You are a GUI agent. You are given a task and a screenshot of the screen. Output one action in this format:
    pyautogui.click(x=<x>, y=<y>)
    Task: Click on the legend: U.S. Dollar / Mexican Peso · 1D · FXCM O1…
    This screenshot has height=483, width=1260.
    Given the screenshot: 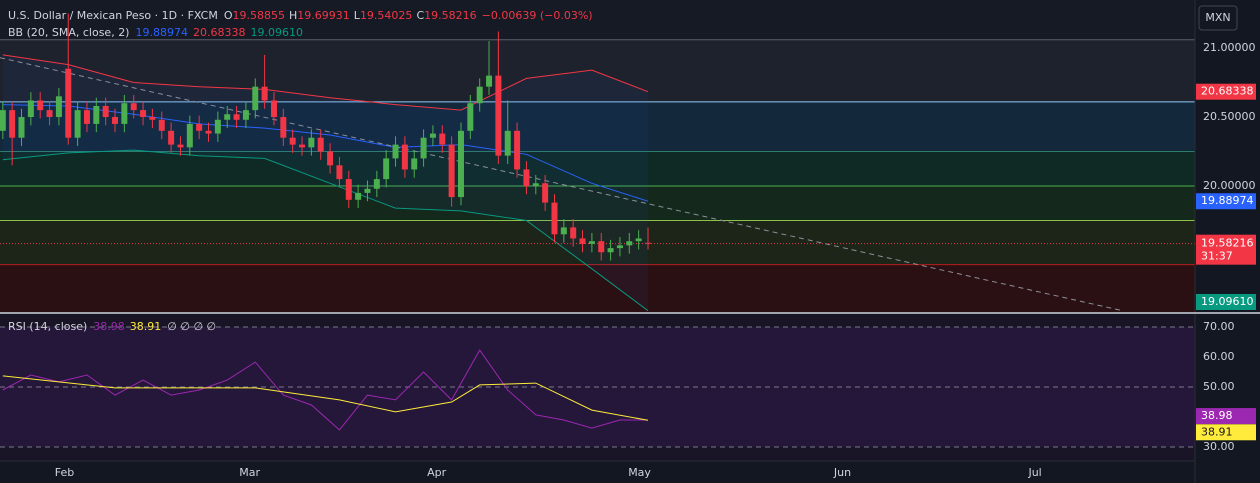 What is the action you would take?
    pyautogui.click(x=300, y=15)
    